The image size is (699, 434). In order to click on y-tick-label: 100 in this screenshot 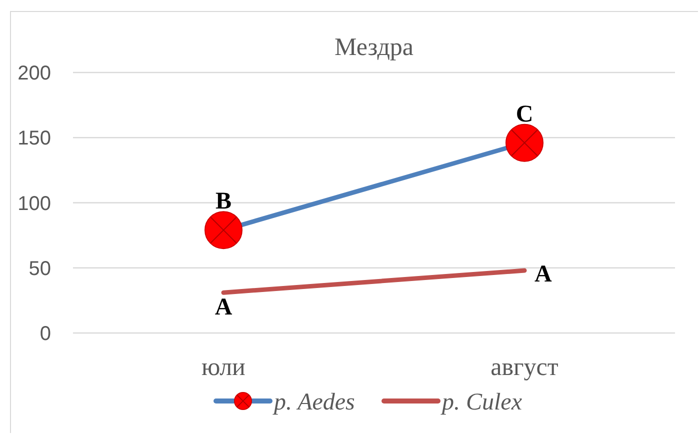, I will do `click(34, 203)`.